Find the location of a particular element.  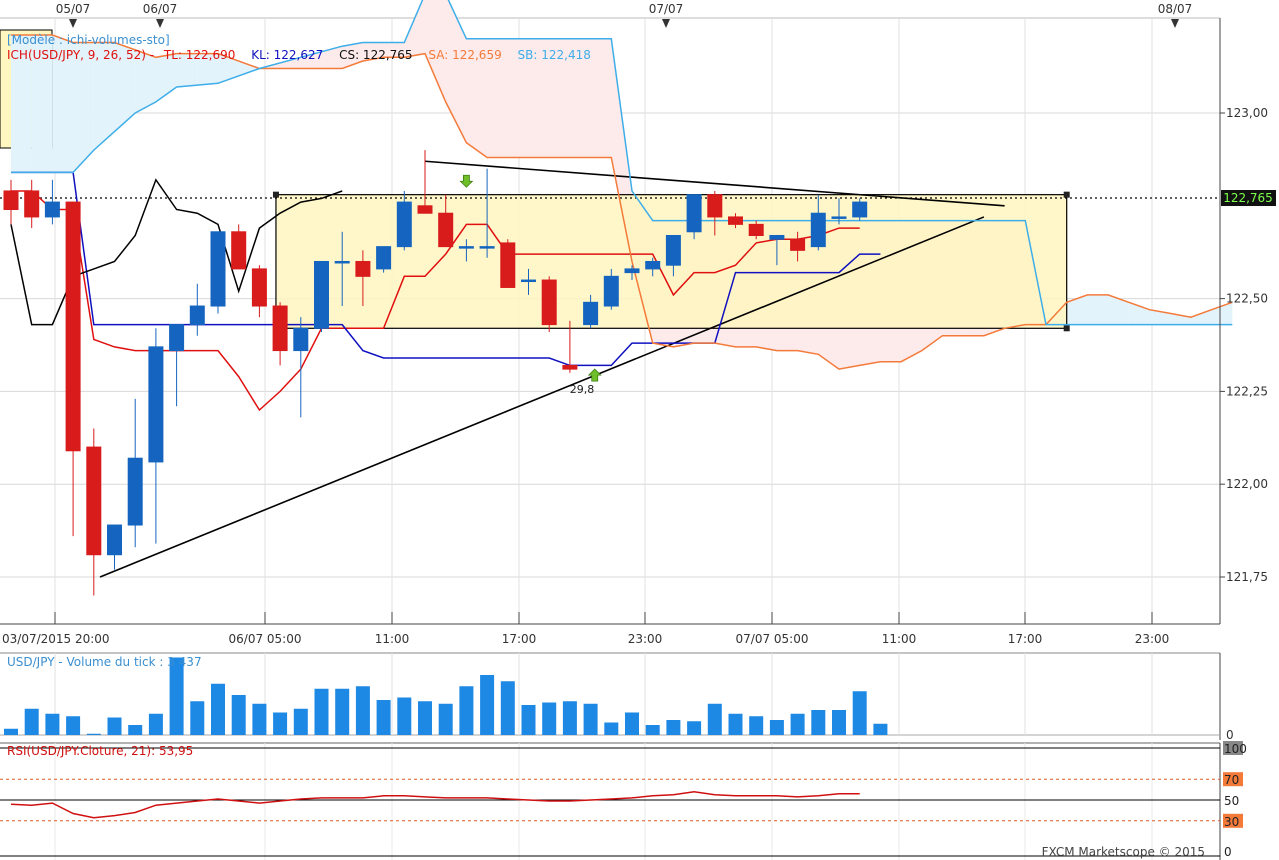

signal-markers is located at coordinates (530, 278).